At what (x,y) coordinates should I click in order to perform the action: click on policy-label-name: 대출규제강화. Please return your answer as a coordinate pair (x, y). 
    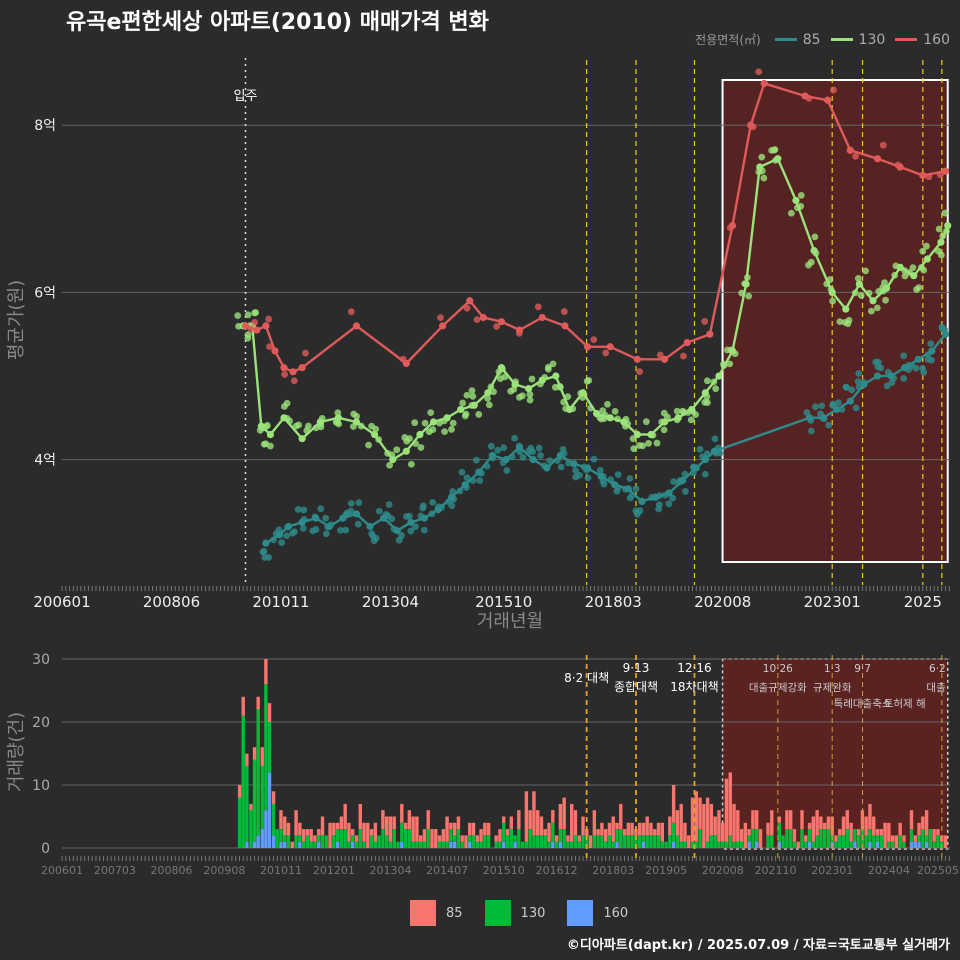
    Looking at the image, I should click on (778, 688).